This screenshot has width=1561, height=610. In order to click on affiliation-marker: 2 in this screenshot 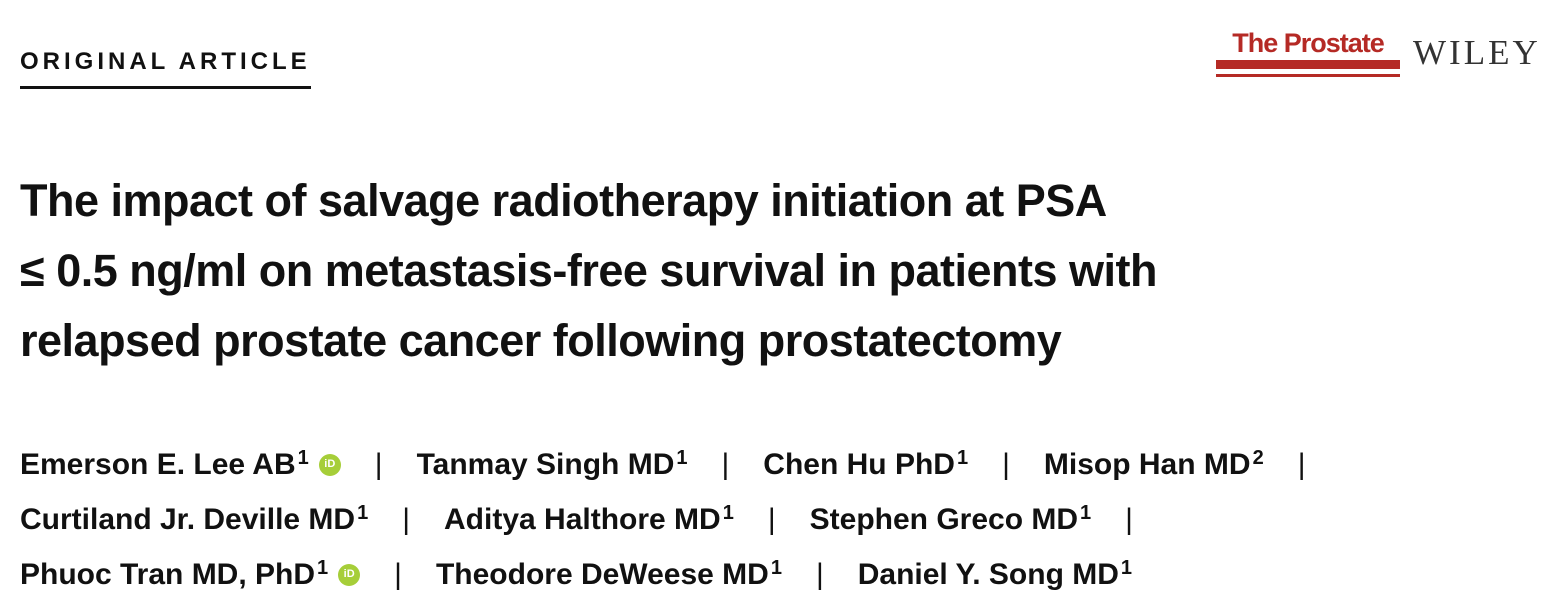, I will do `click(1258, 458)`.